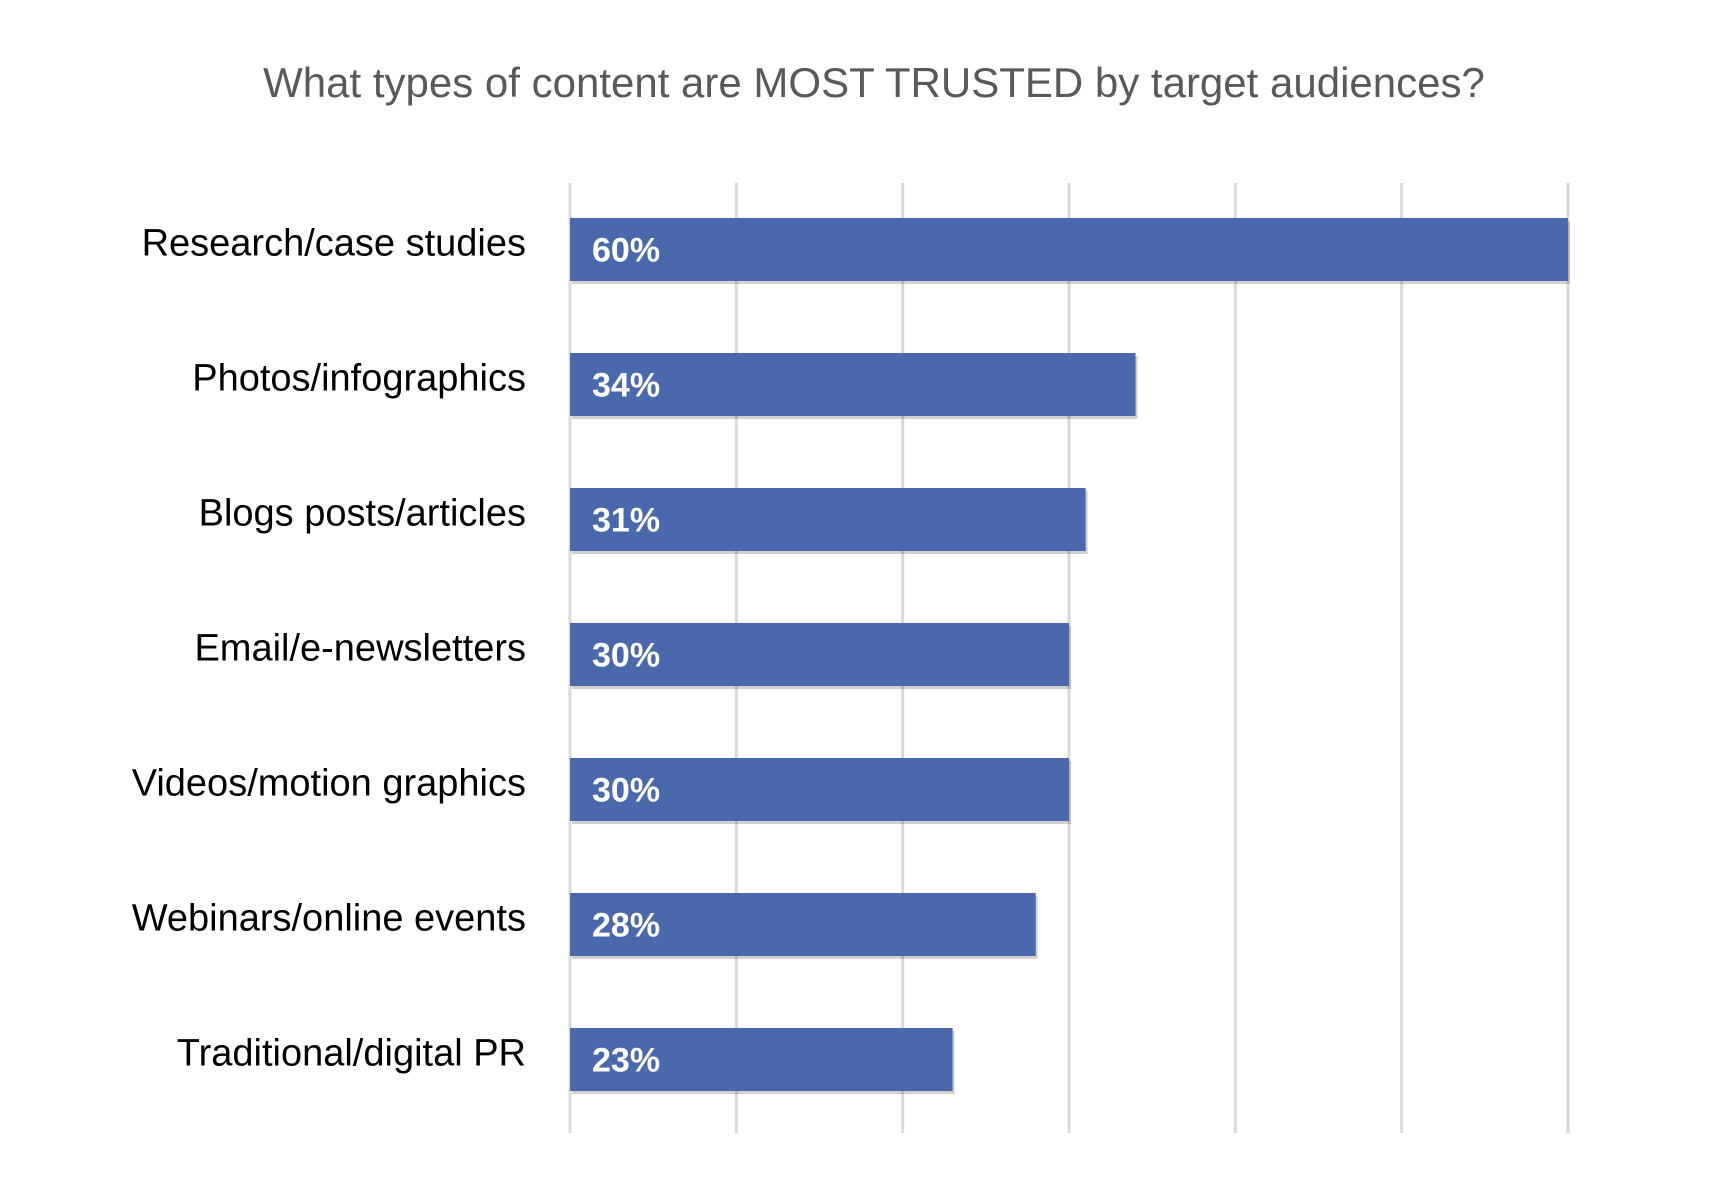 The width and height of the screenshot is (1736, 1186). What do you see at coordinates (362, 514) in the screenshot?
I see `category-label: Blogs posts/articles` at bounding box center [362, 514].